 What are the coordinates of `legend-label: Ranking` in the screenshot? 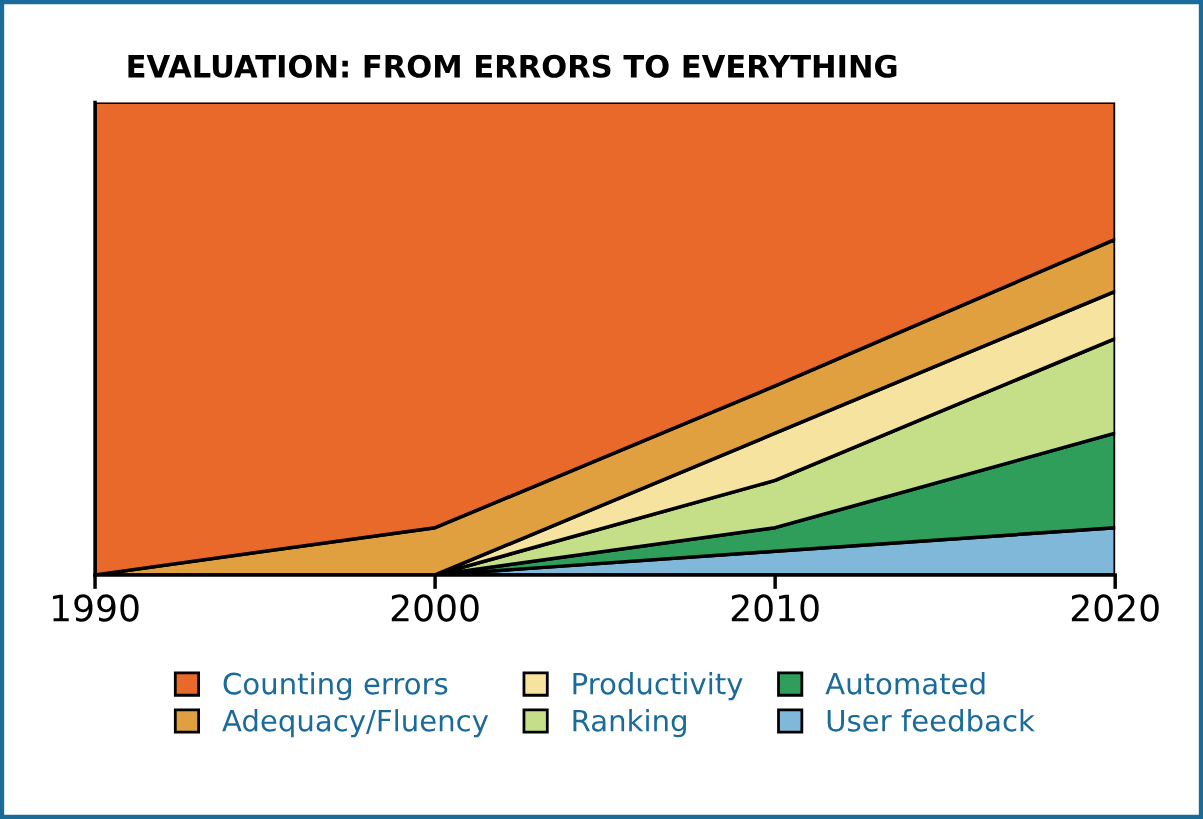 It's located at (629, 723).